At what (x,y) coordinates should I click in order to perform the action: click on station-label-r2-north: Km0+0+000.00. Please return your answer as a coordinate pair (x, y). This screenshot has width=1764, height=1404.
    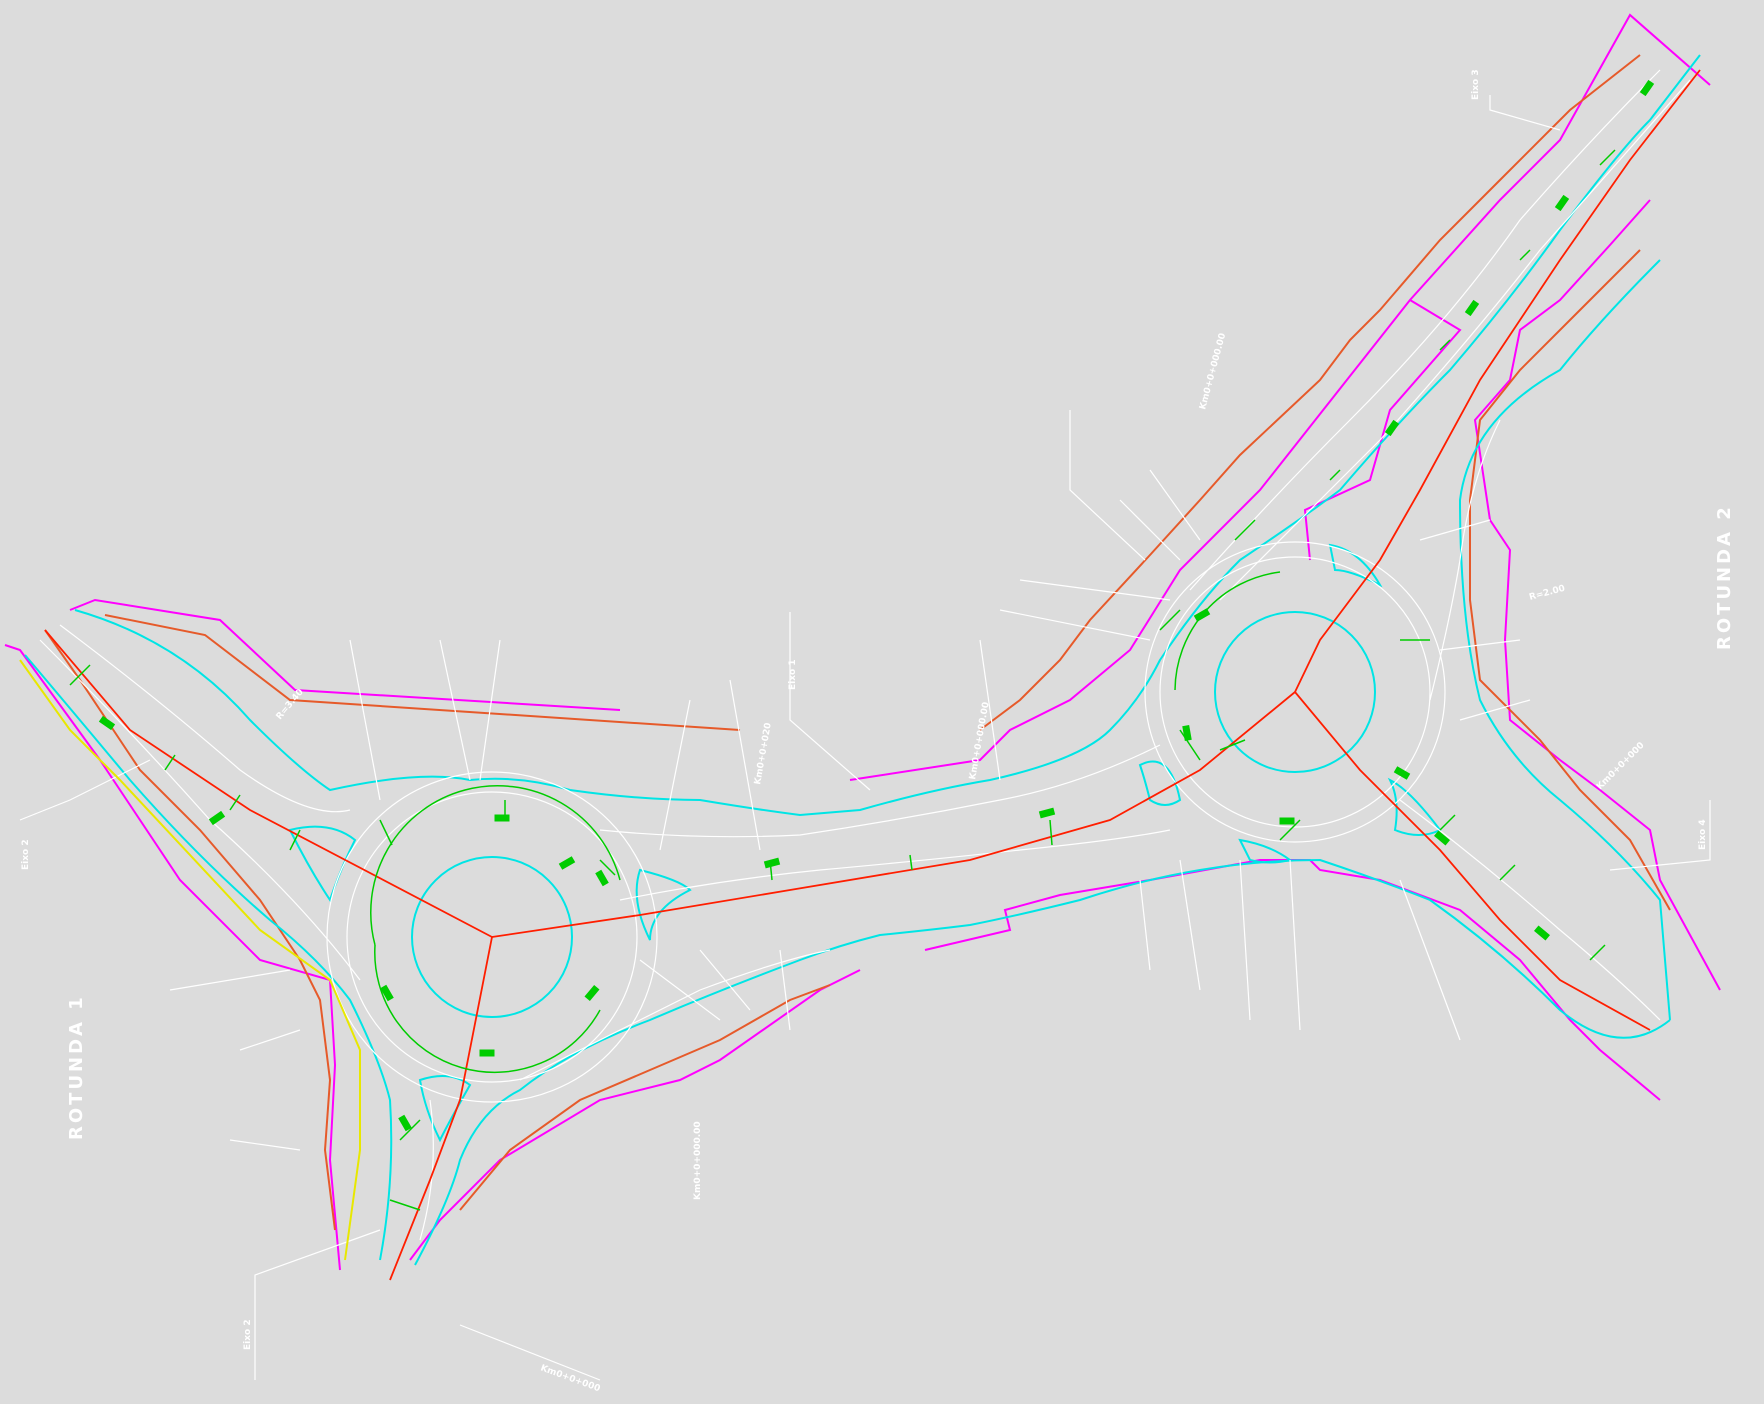
    Looking at the image, I should click on (1213, 371).